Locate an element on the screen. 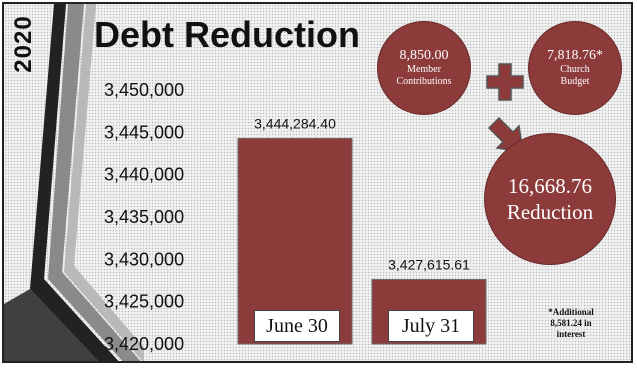  page-title: Debt Reduction is located at coordinates (227, 34).